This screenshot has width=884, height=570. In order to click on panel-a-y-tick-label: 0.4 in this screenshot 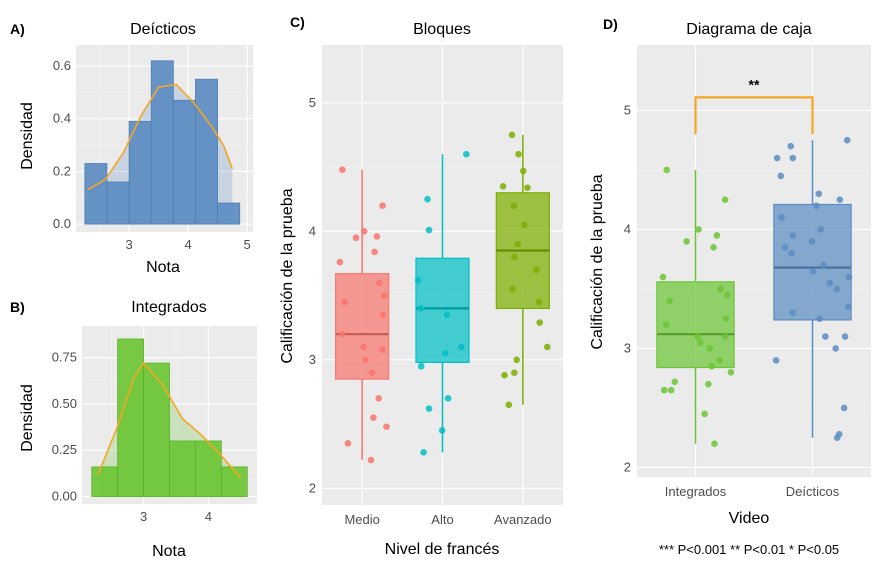, I will do `click(62, 118)`.